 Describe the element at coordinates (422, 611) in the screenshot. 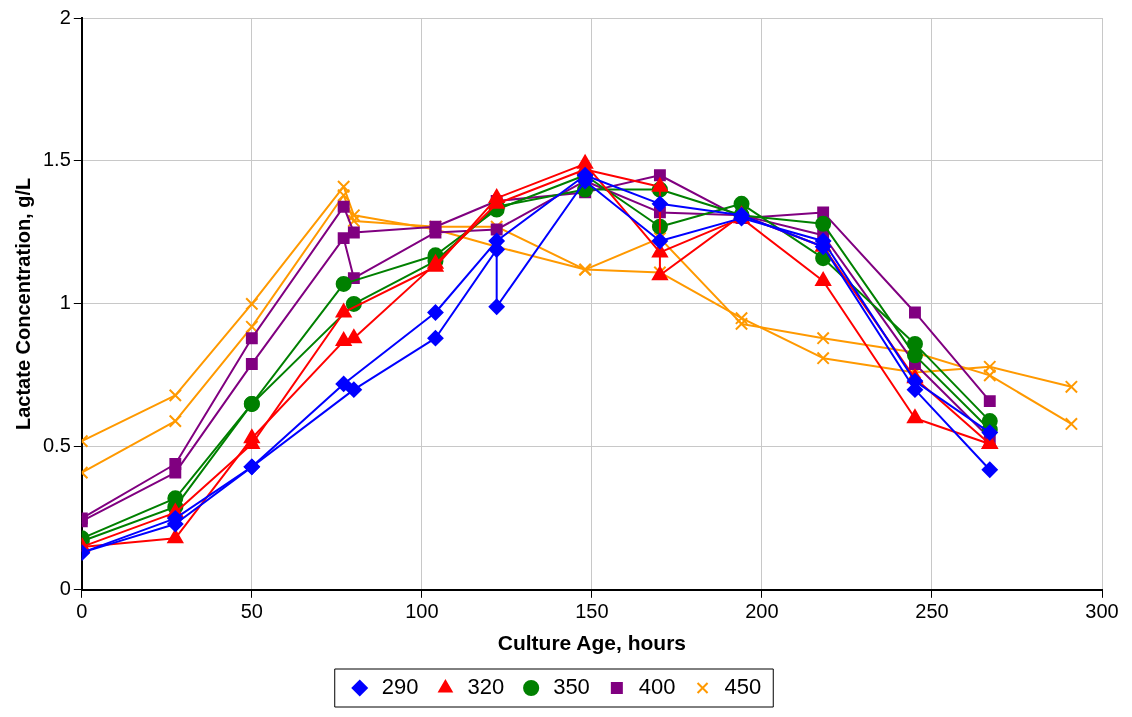

I see `x-tick-label: 100` at that location.